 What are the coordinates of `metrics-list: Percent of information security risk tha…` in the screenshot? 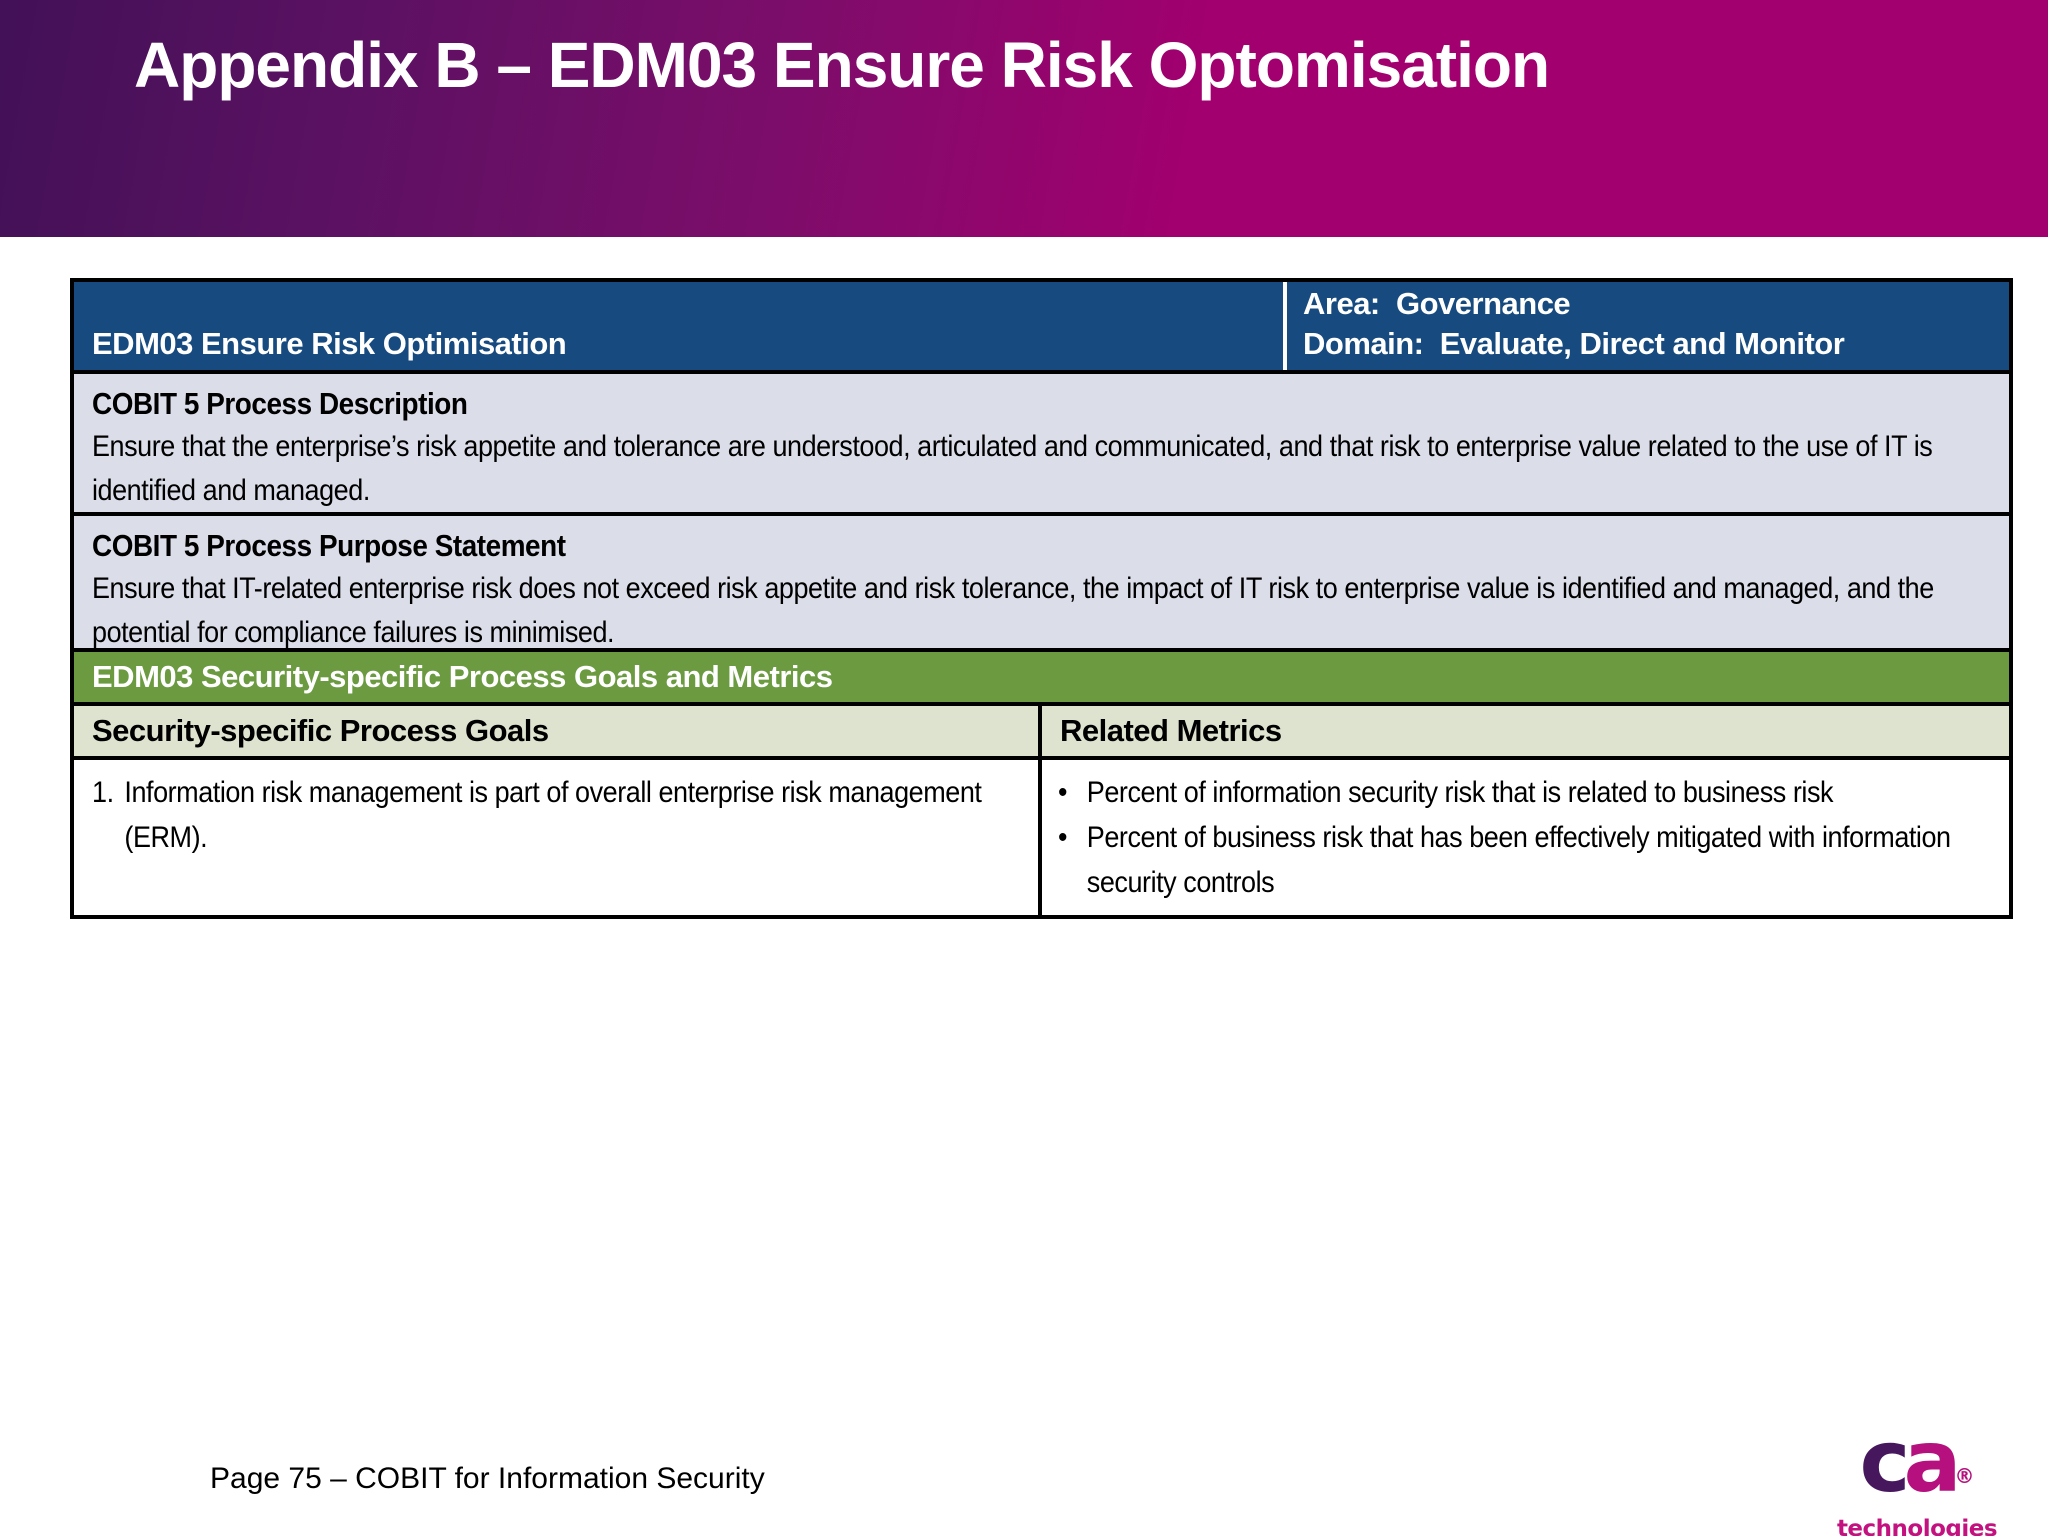 It's located at (1521, 837).